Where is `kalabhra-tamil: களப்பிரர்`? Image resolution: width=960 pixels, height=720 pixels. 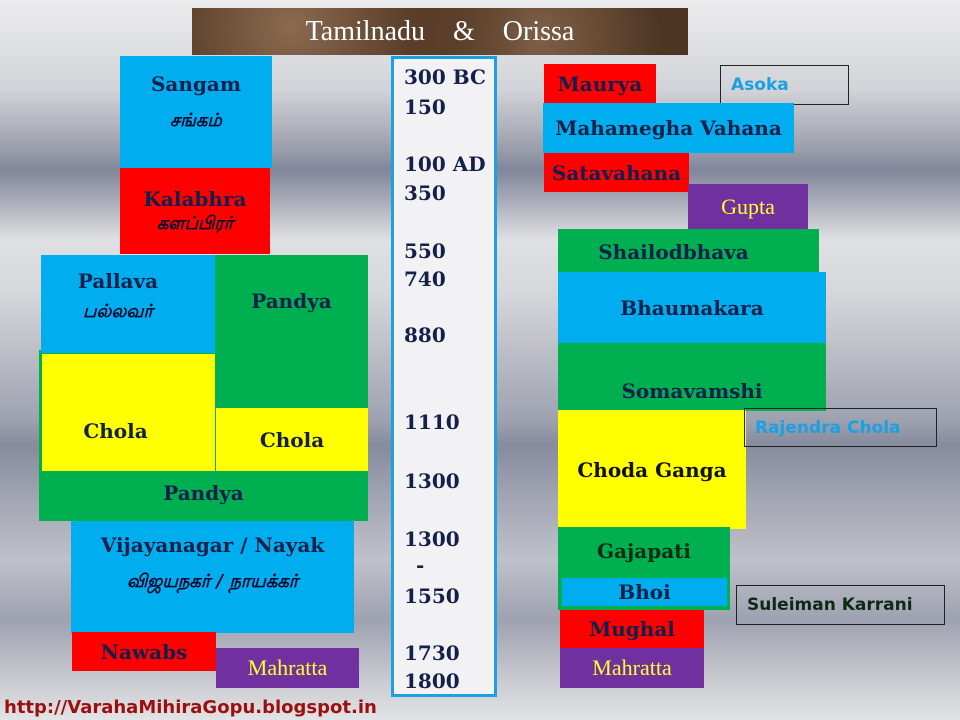 kalabhra-tamil: களப்பிரர் is located at coordinates (195, 223).